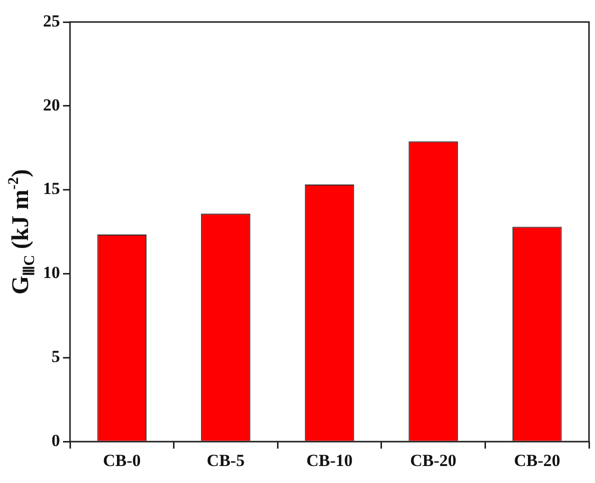 The height and width of the screenshot is (483, 595). What do you see at coordinates (22, 231) in the screenshot?
I see `y-axis-title: GⅢC (kJ m-2)` at bounding box center [22, 231].